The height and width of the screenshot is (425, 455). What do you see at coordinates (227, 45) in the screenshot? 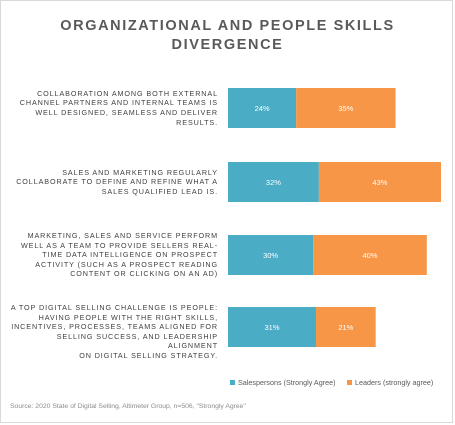
I see `chart-title-line-2: DIVERGENCE` at bounding box center [227, 45].